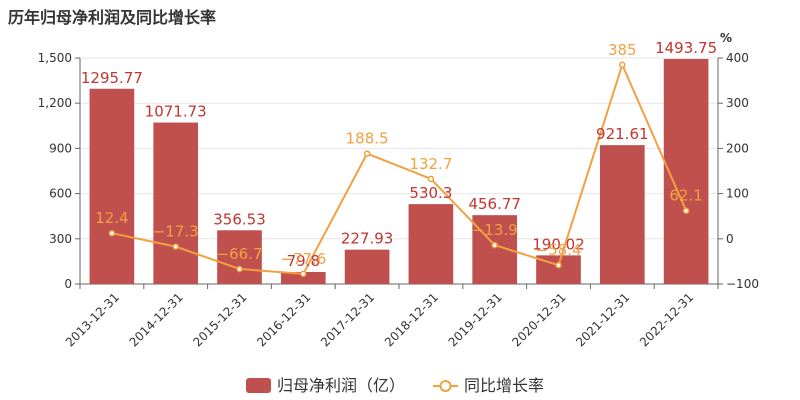 The width and height of the screenshot is (800, 400). I want to click on bar-data-label: 1493.75, so click(686, 48).